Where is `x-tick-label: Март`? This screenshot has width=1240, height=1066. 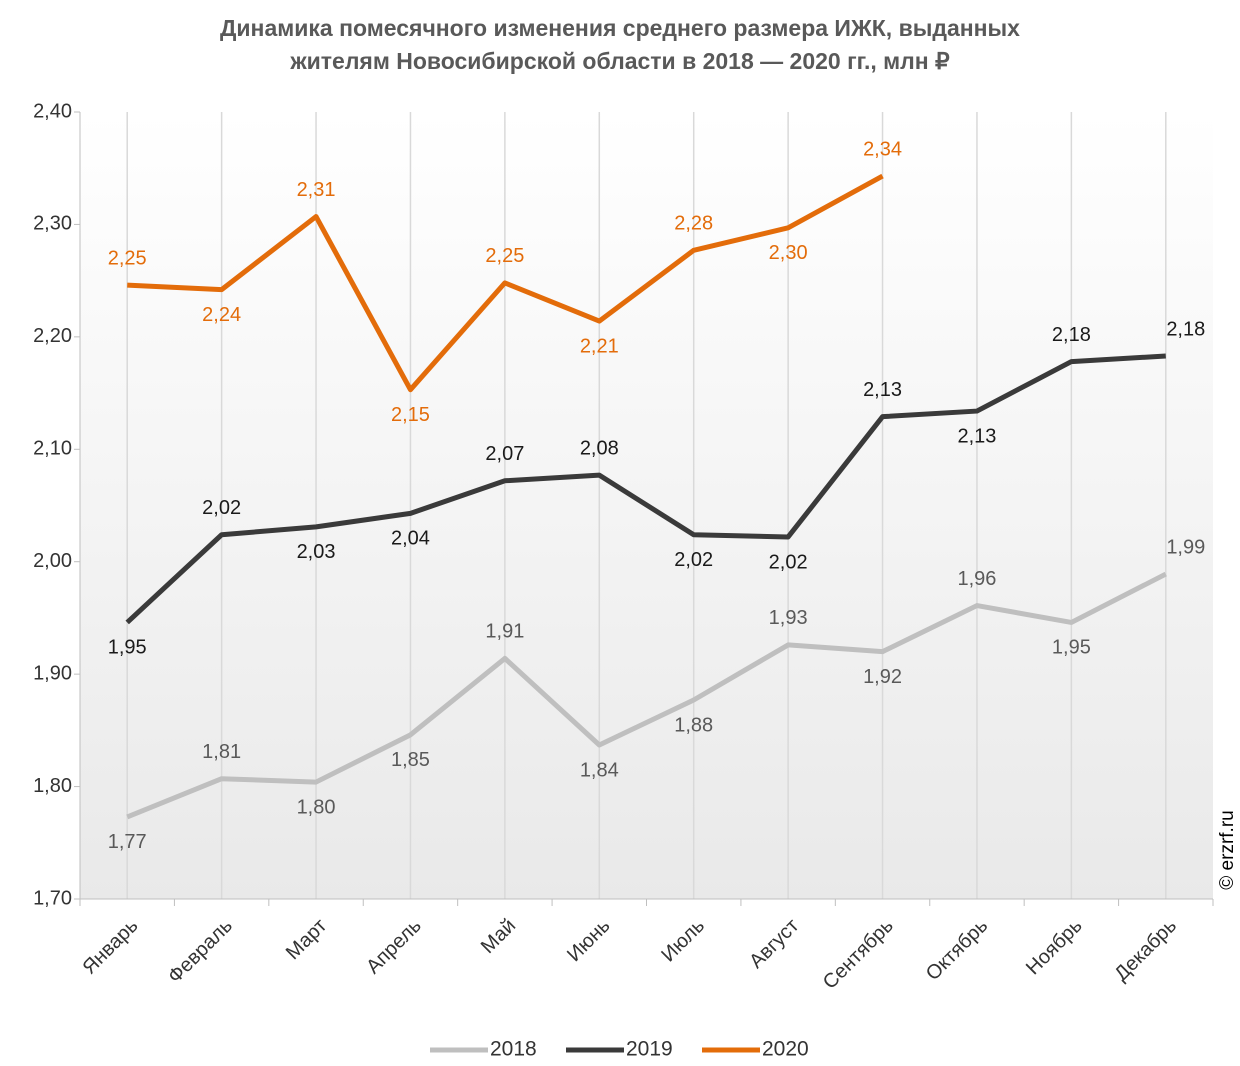 x-tick-label: Март is located at coordinates (306, 939).